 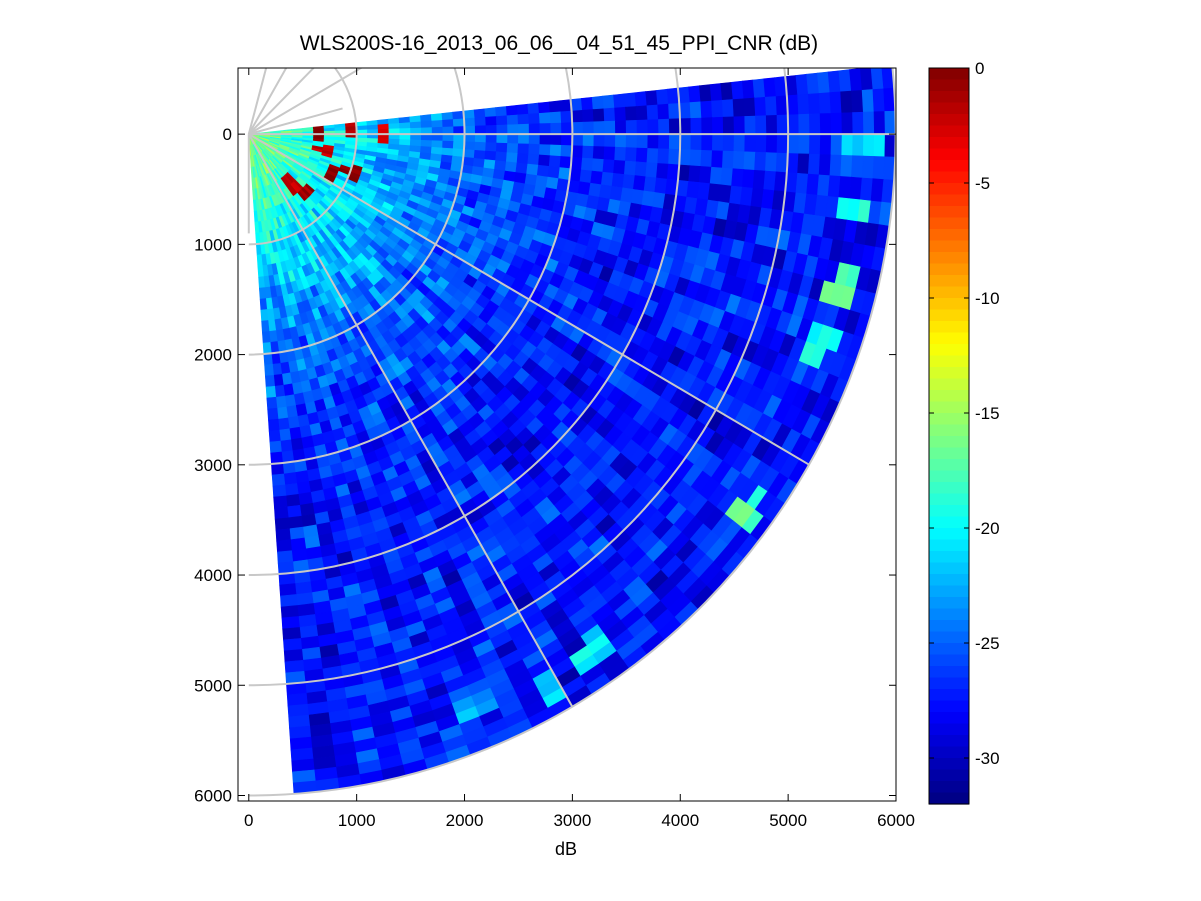 What do you see at coordinates (896, 820) in the screenshot?
I see `x-tick-label: 6000` at bounding box center [896, 820].